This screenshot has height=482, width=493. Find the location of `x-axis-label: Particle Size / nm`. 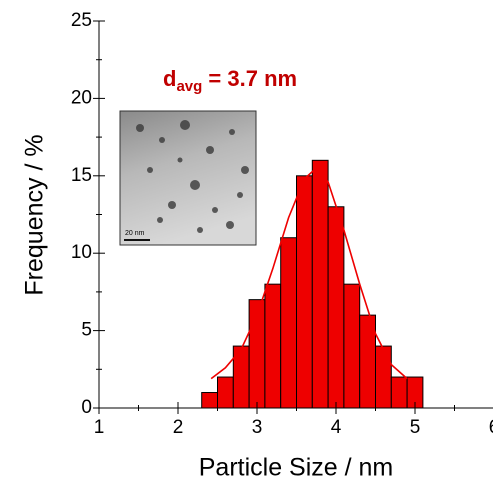

x-axis-label: Particle Size / nm is located at coordinates (296, 468).